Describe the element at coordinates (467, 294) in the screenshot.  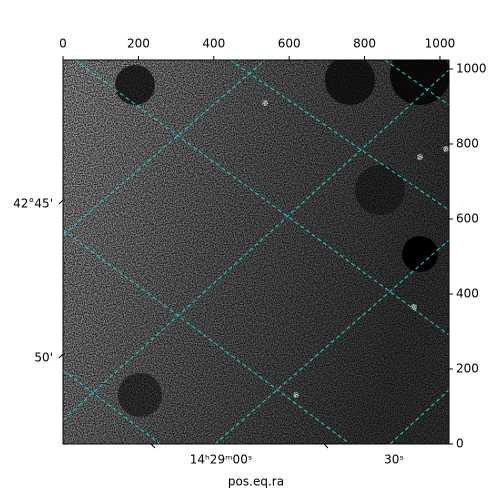
I see `y-tick-label: 400` at that location.